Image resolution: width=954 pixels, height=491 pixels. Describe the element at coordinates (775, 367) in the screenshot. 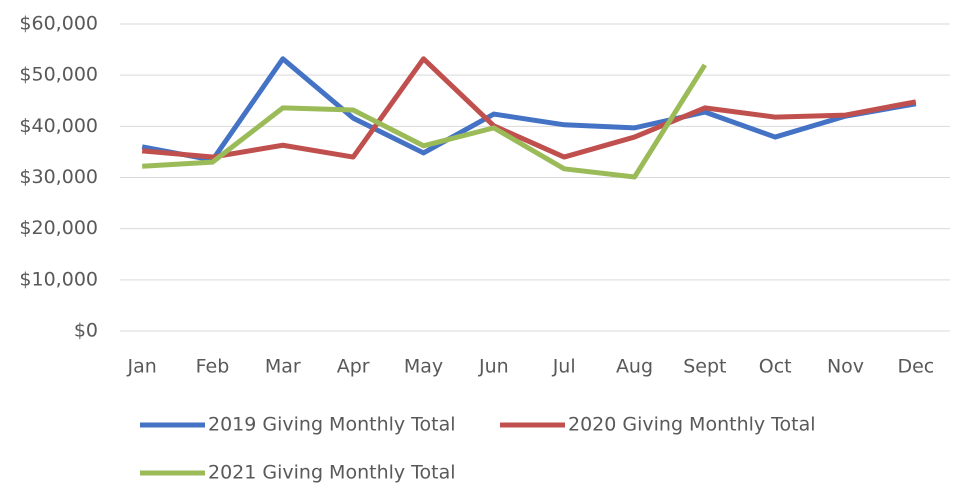

I see `x-tick-label: Oct` at that location.